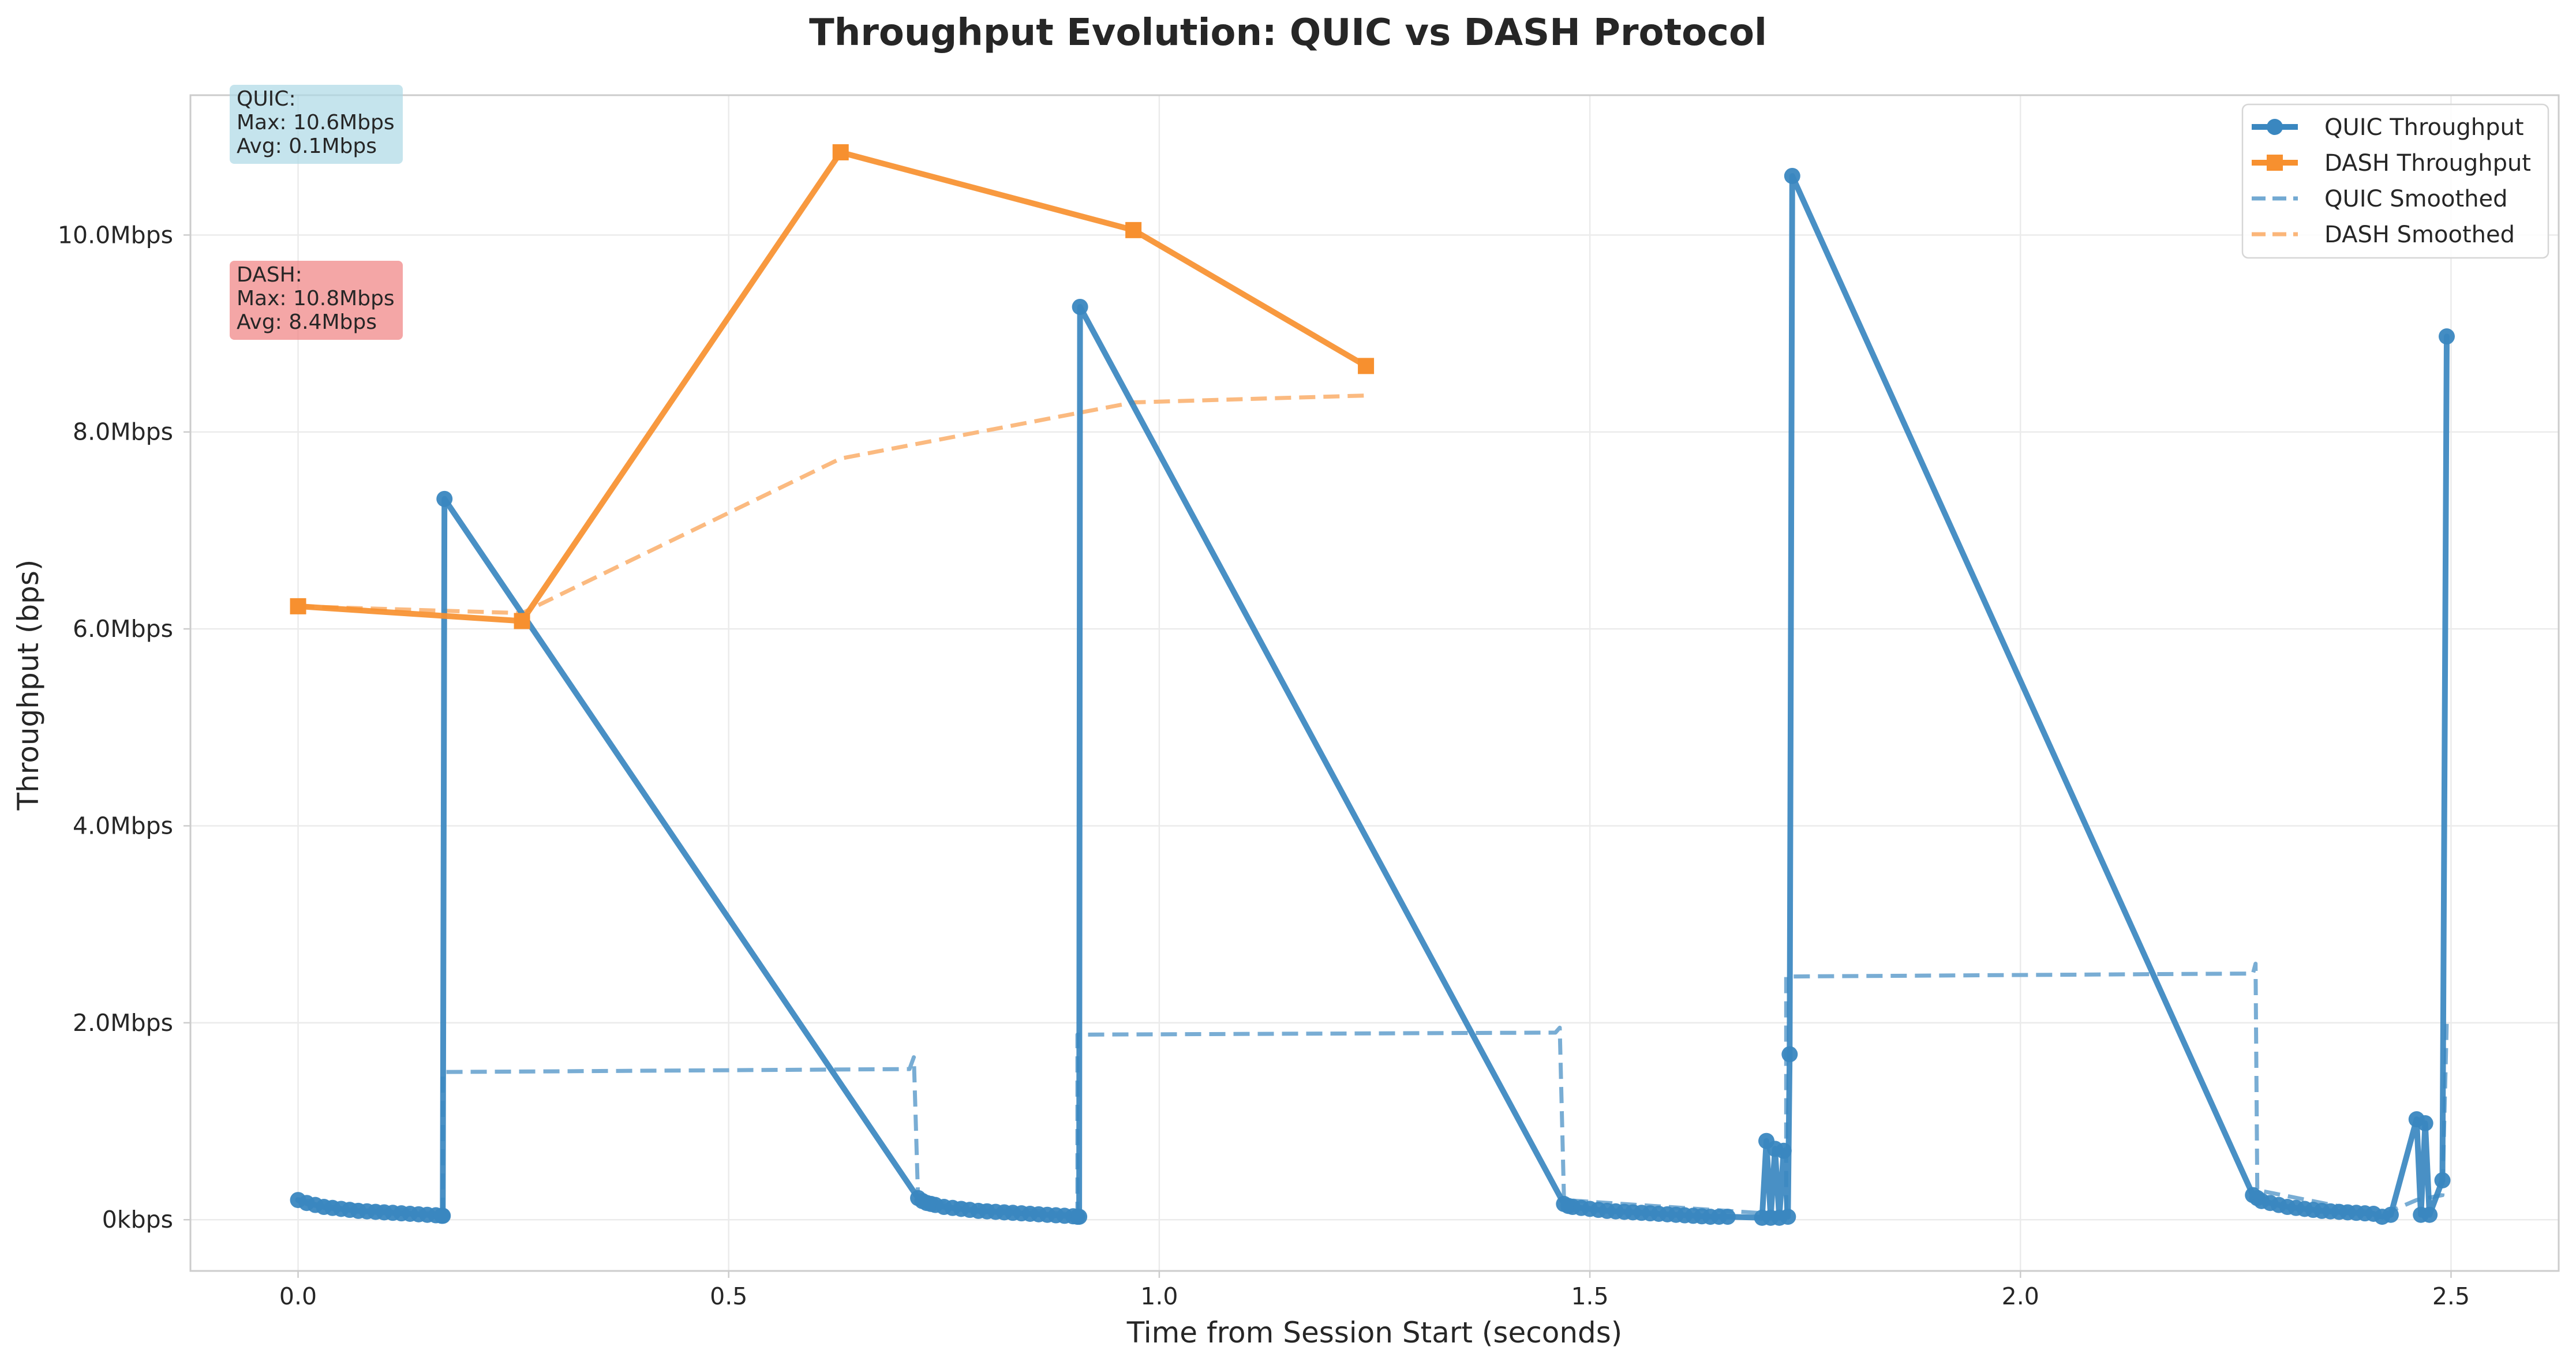 This screenshot has height=1369, width=2576. Describe the element at coordinates (2416, 199) in the screenshot. I see `legend-label: QUIC Smoothed` at that location.